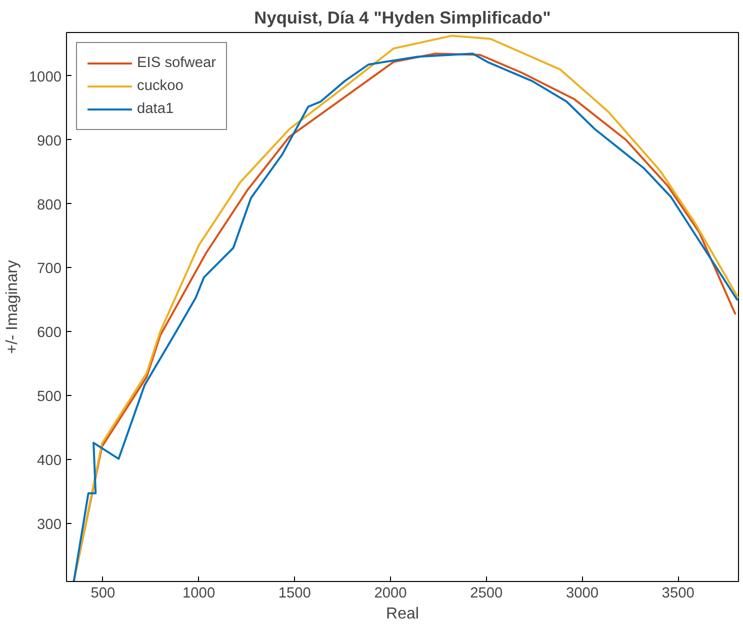  Describe the element at coordinates (678, 594) in the screenshot. I see `x-tick-label: 3500` at that location.